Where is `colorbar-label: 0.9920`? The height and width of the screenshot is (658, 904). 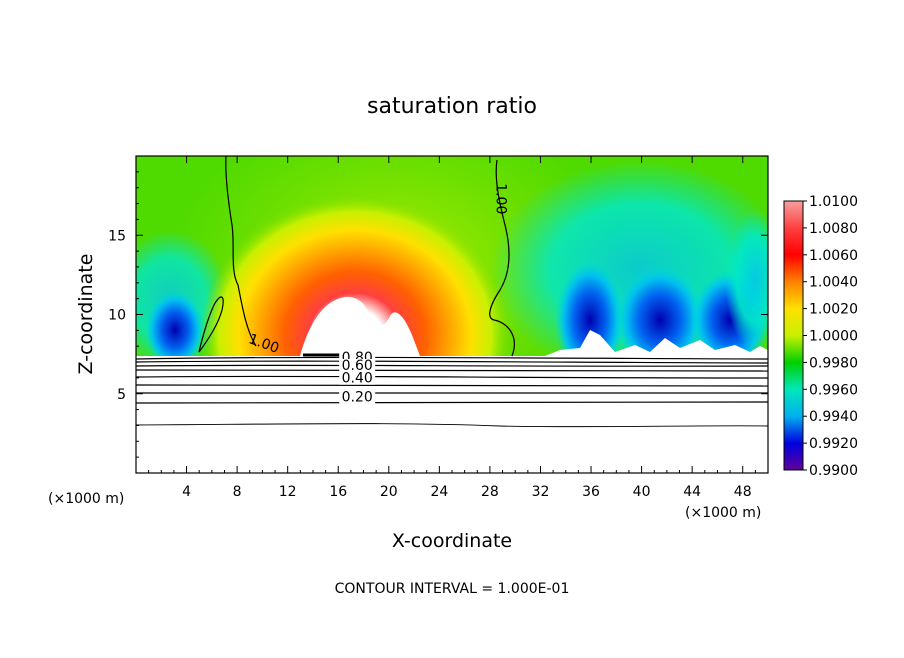 colorbar-label: 0.9920 is located at coordinates (833, 444).